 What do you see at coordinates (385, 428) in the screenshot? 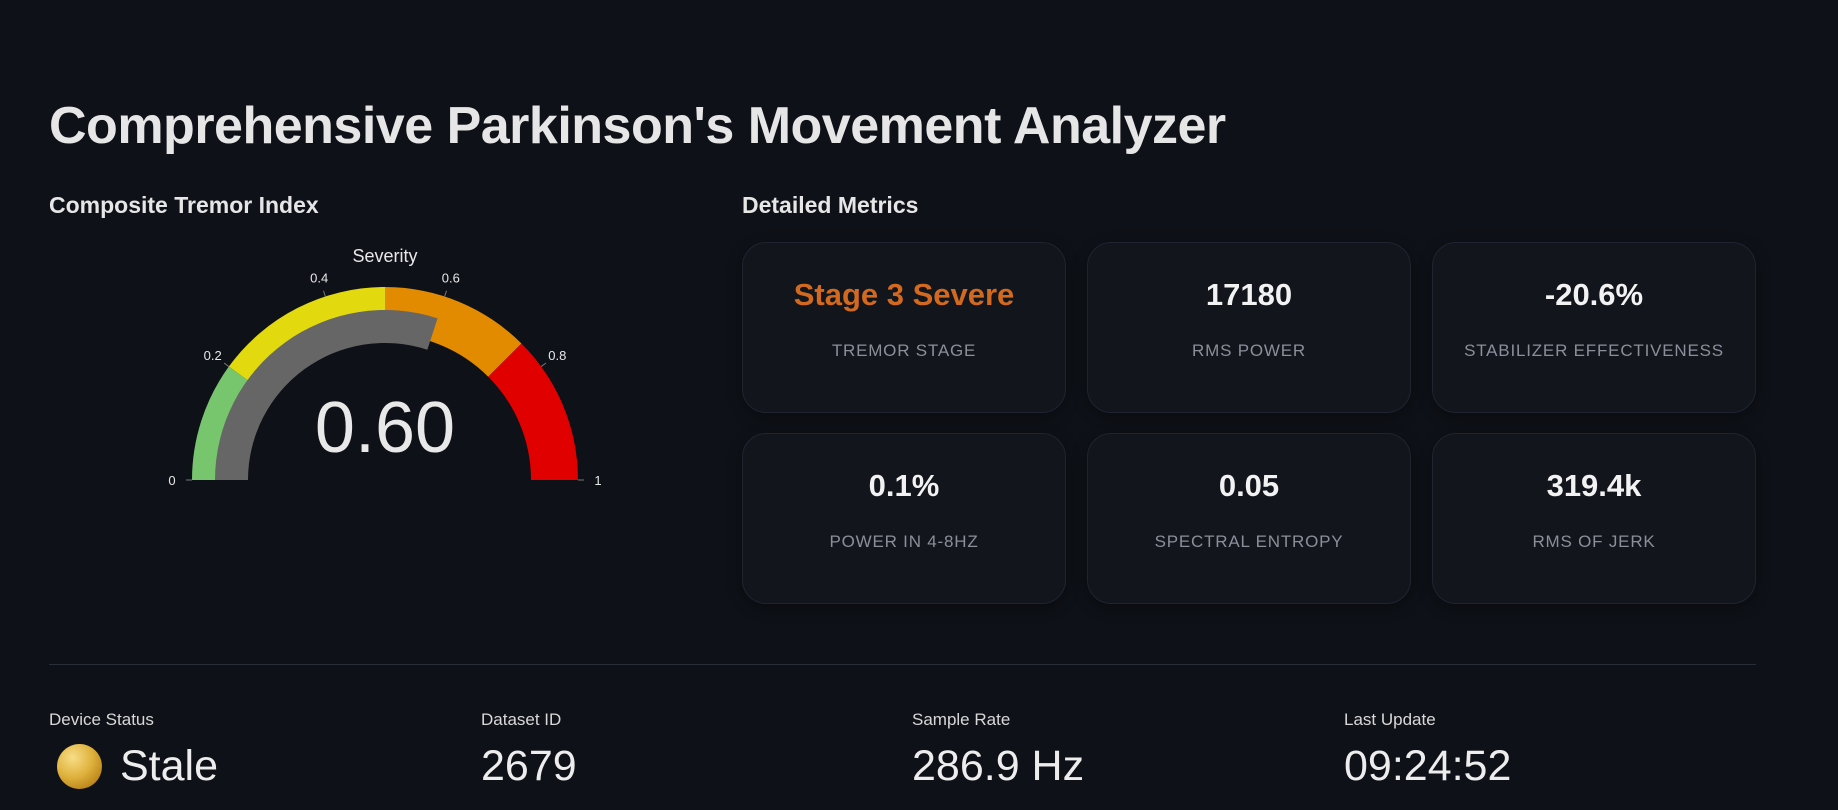
I see `gauge-value-label: 0.60` at bounding box center [385, 428].